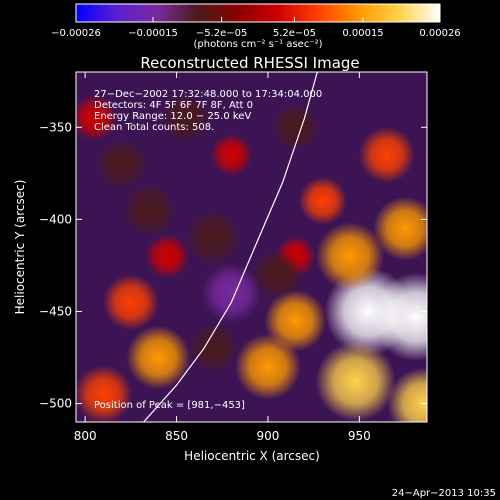  Describe the element at coordinates (258, 13) in the screenshot. I see `colorbar` at that location.